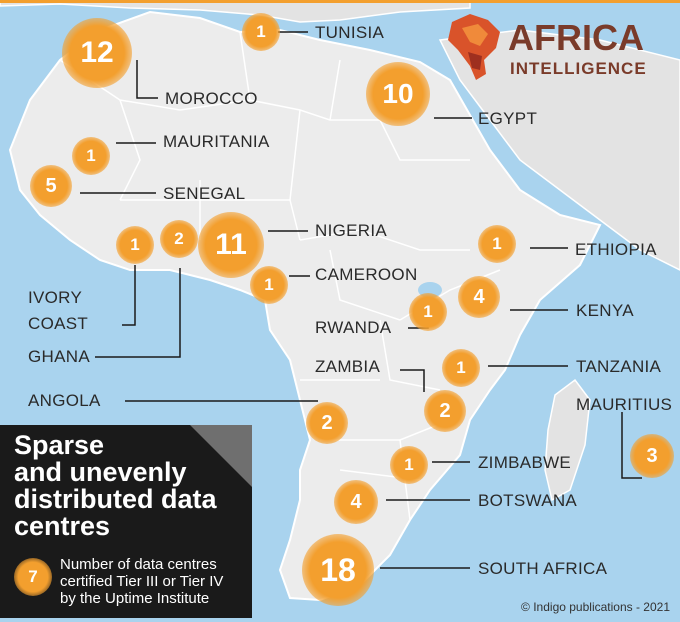 The height and width of the screenshot is (622, 680). What do you see at coordinates (135, 245) in the screenshot?
I see `count-ivory-coast: 1` at bounding box center [135, 245].